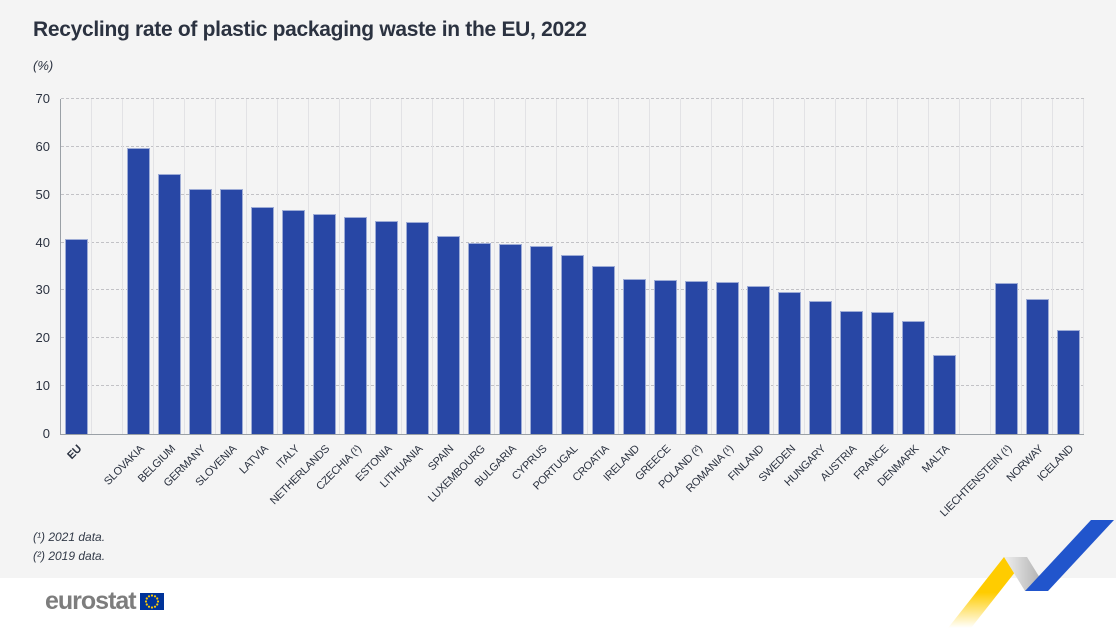  I want to click on bar-column-italy, so click(293, 266).